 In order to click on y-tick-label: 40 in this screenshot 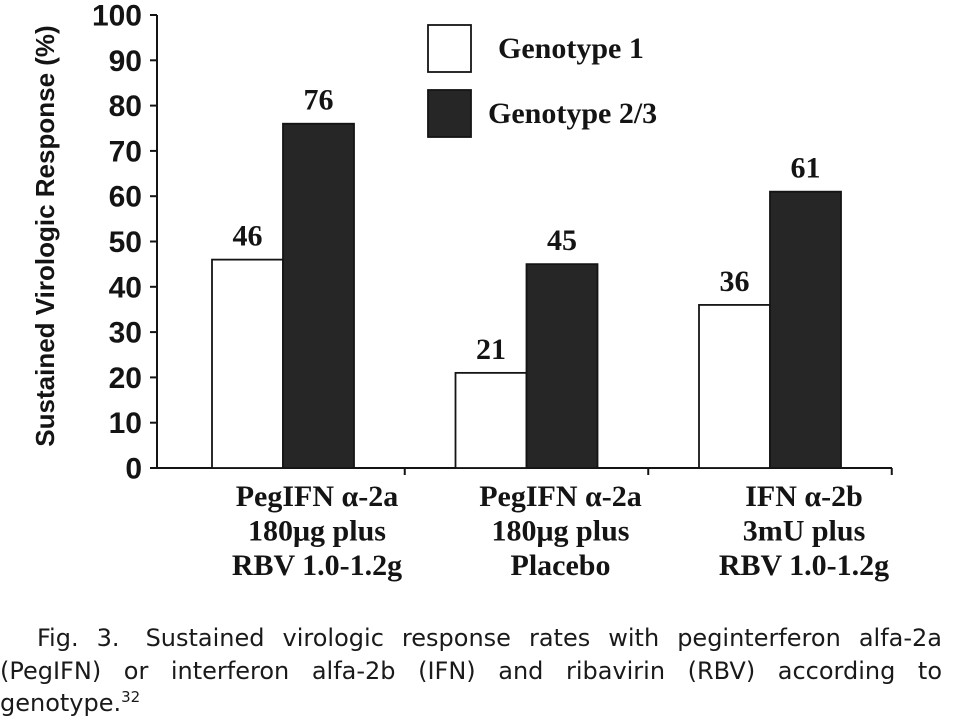, I will do `click(125, 287)`.